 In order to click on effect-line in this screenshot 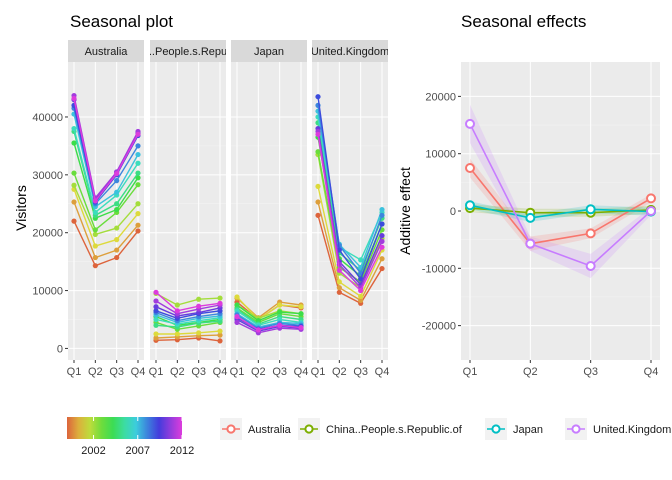, I will do `click(560, 211)`.